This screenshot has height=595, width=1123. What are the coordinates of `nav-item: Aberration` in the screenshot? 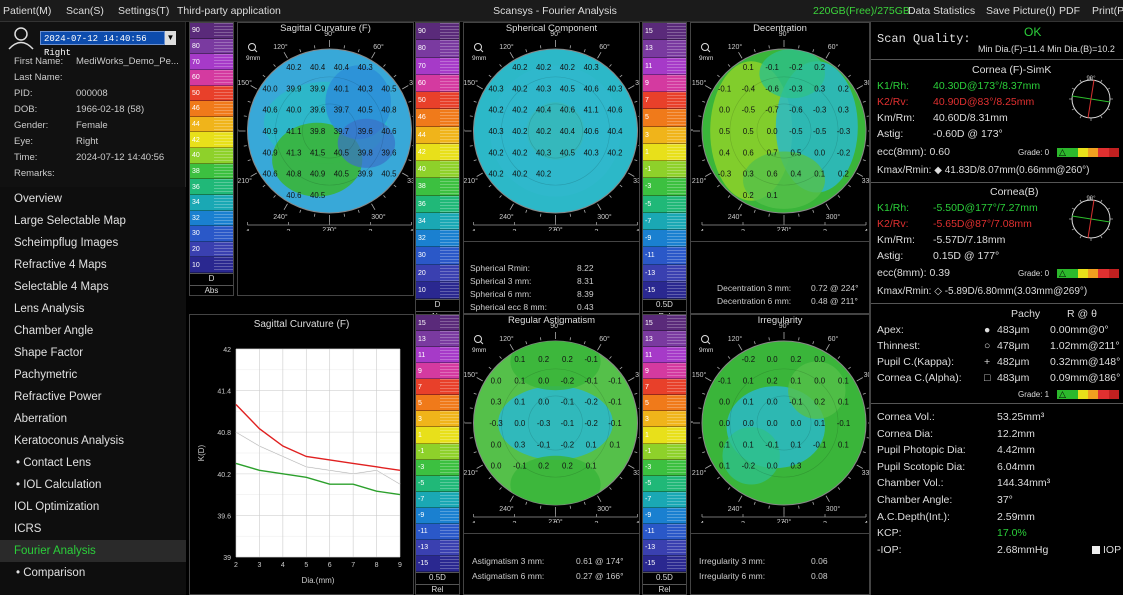 It's located at (41, 419).